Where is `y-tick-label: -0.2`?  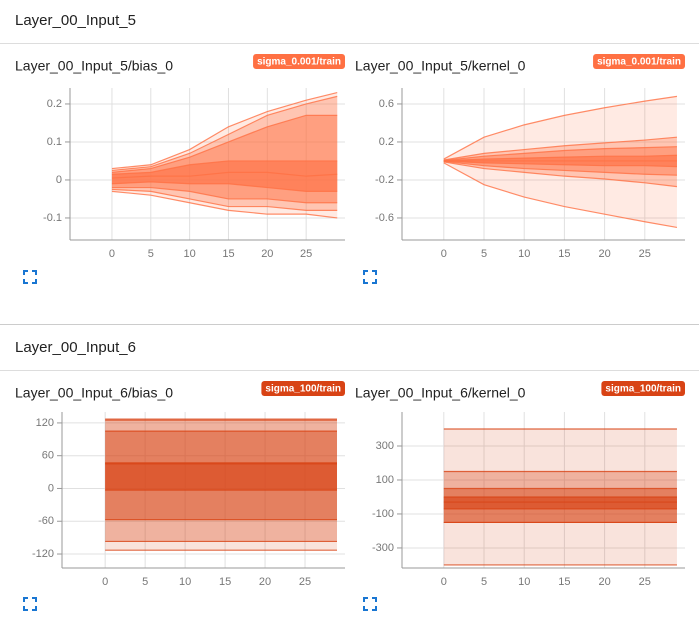 y-tick-label: -0.2 is located at coordinates (384, 180).